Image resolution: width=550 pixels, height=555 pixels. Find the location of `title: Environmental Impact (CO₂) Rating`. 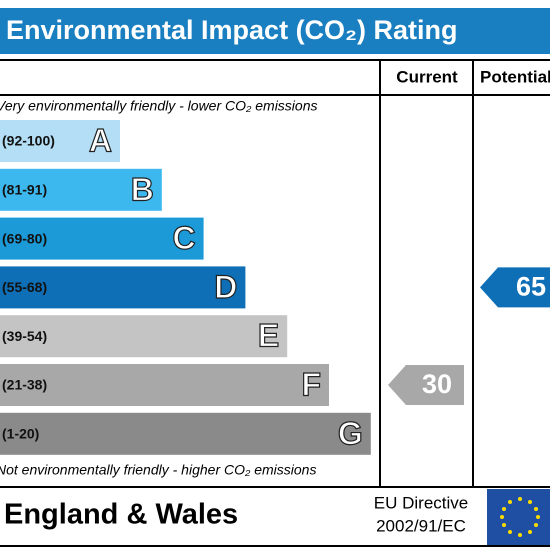

title: Environmental Impact (CO₂) Rating is located at coordinates (232, 30).